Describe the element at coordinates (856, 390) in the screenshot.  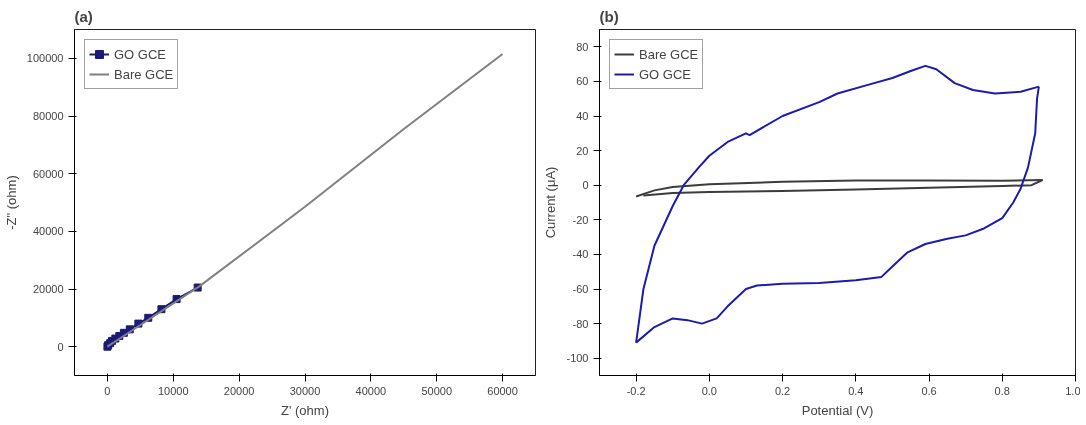
I see `x-tick-label: 0.4` at that location.